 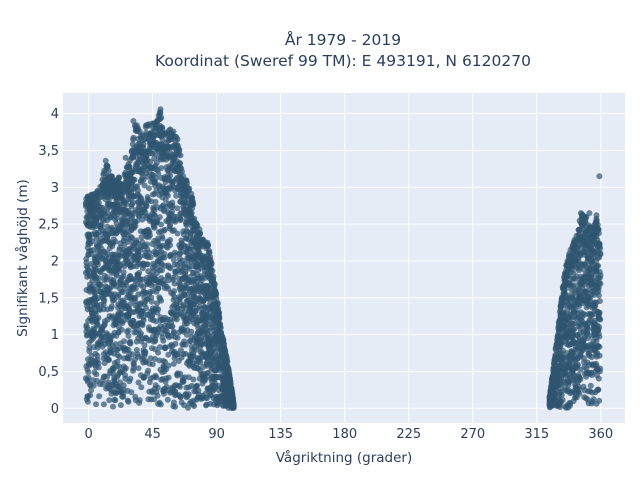 I want to click on y-tick-label: 0, so click(x=55, y=409).